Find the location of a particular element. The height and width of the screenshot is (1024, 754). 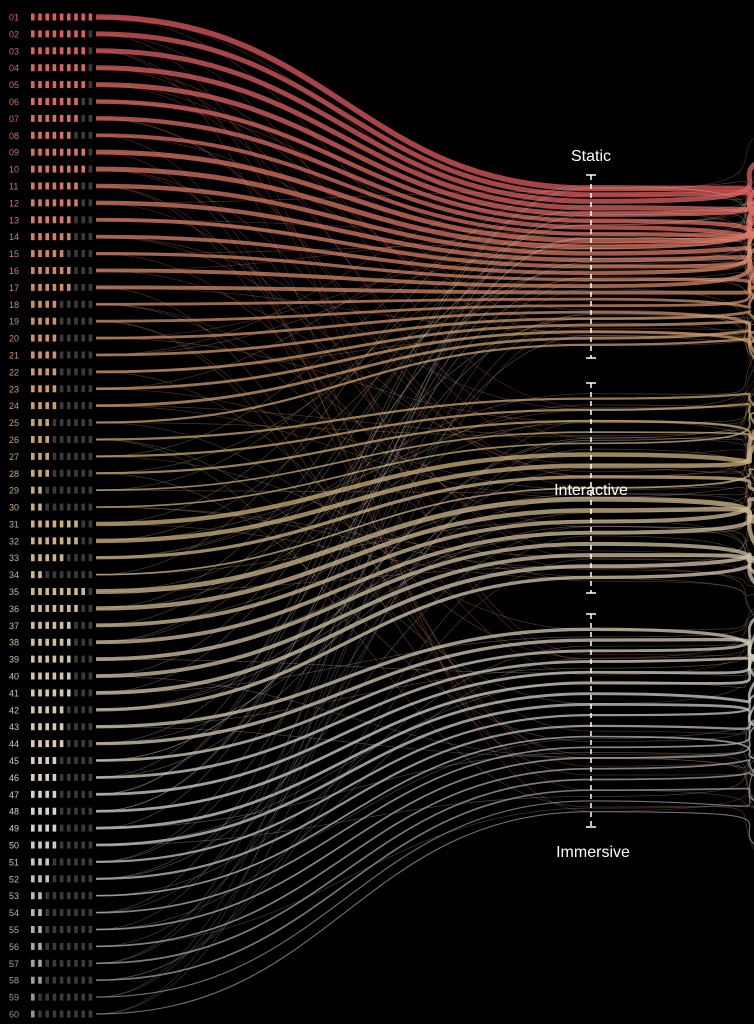

row-item: 58 is located at coordinates (51, 981).